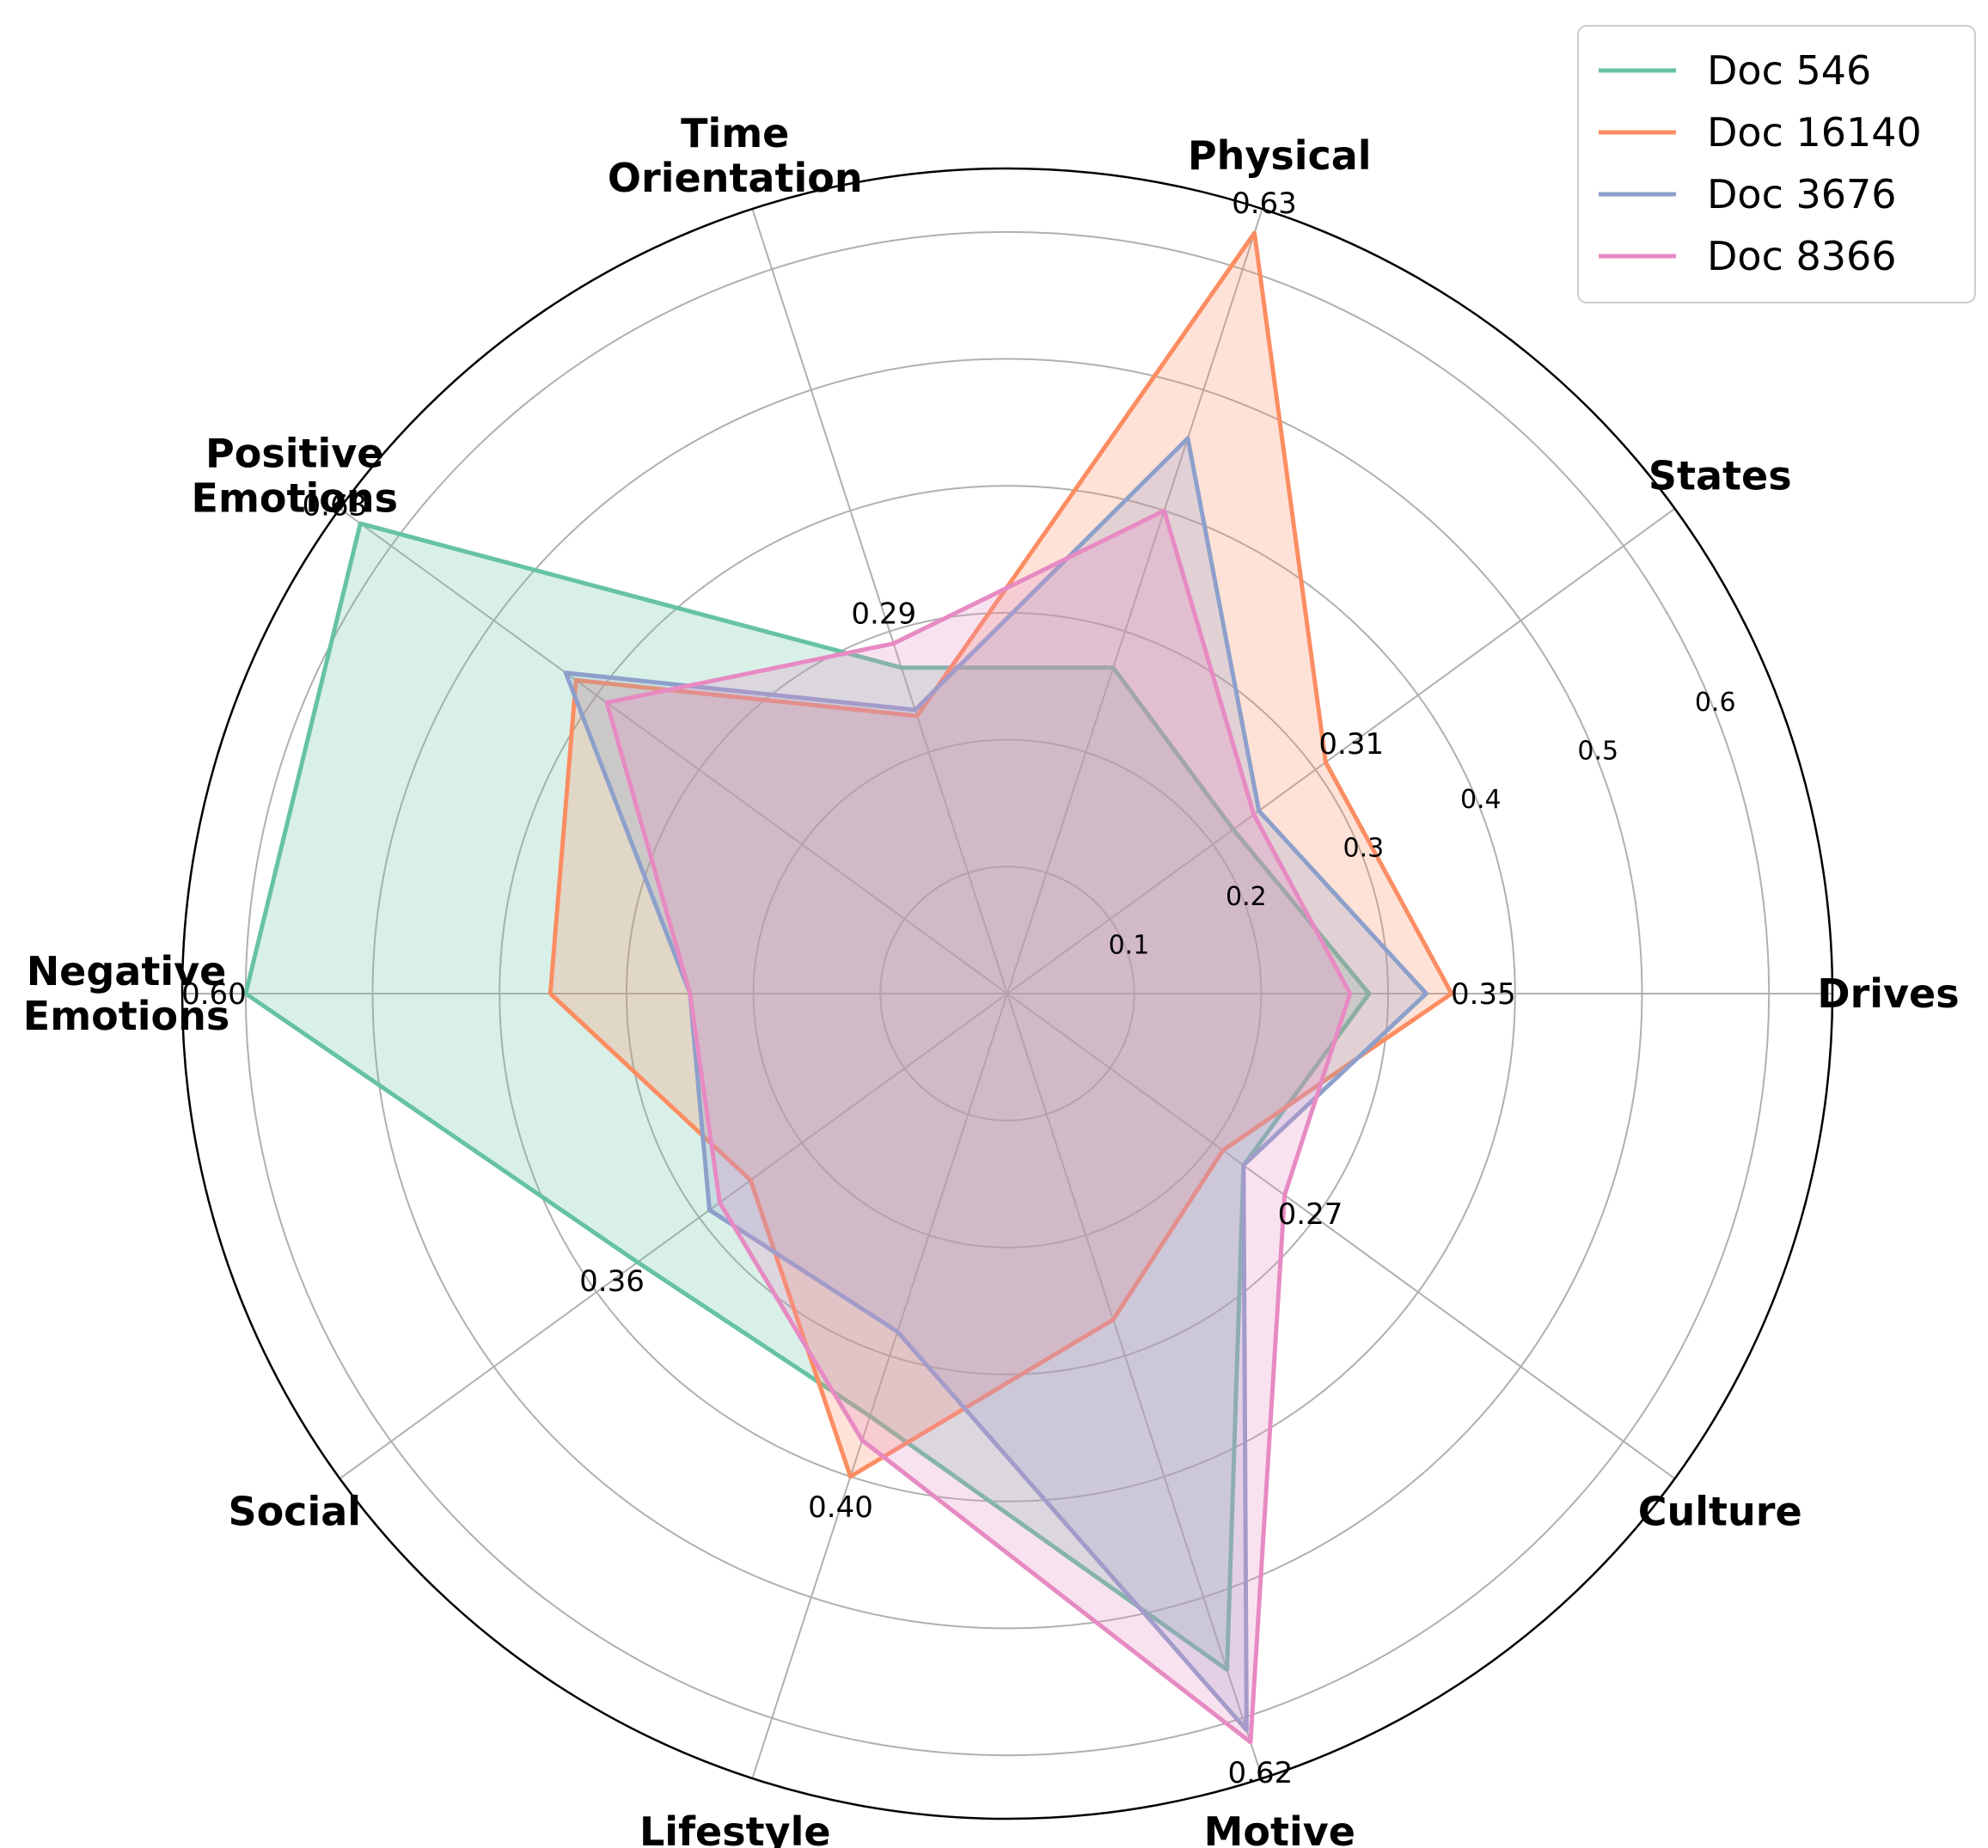  What do you see at coordinates (1481, 800) in the screenshot?
I see `radial-tick-4: 0.4` at bounding box center [1481, 800].